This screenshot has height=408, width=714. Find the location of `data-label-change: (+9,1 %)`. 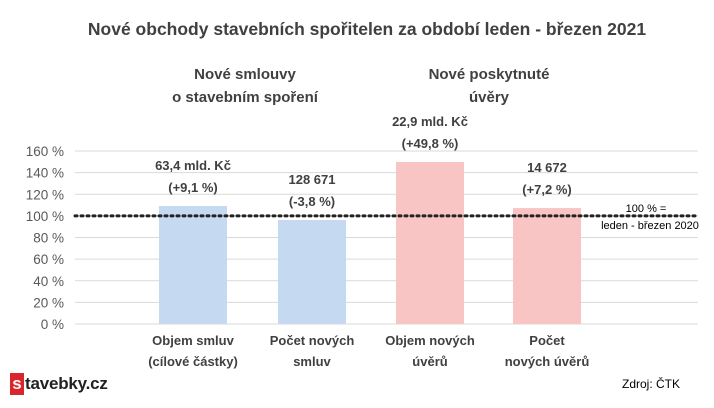

data-label-change: (+9,1 %) is located at coordinates (193, 187).